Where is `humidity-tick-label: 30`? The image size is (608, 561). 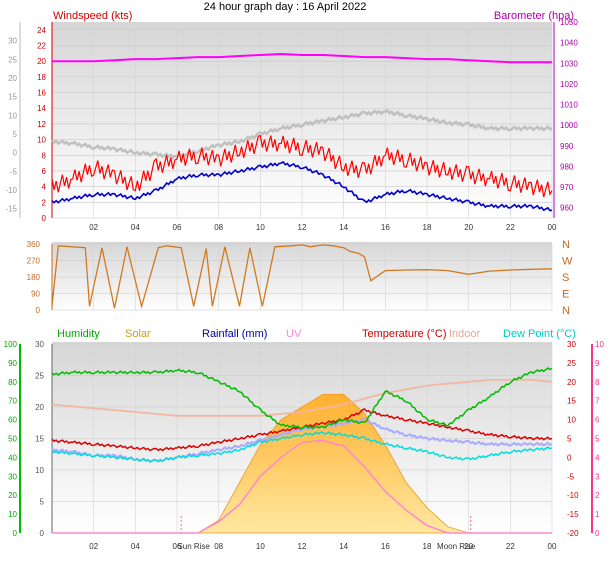 humidity-tick-label: 30 is located at coordinates (12, 476).